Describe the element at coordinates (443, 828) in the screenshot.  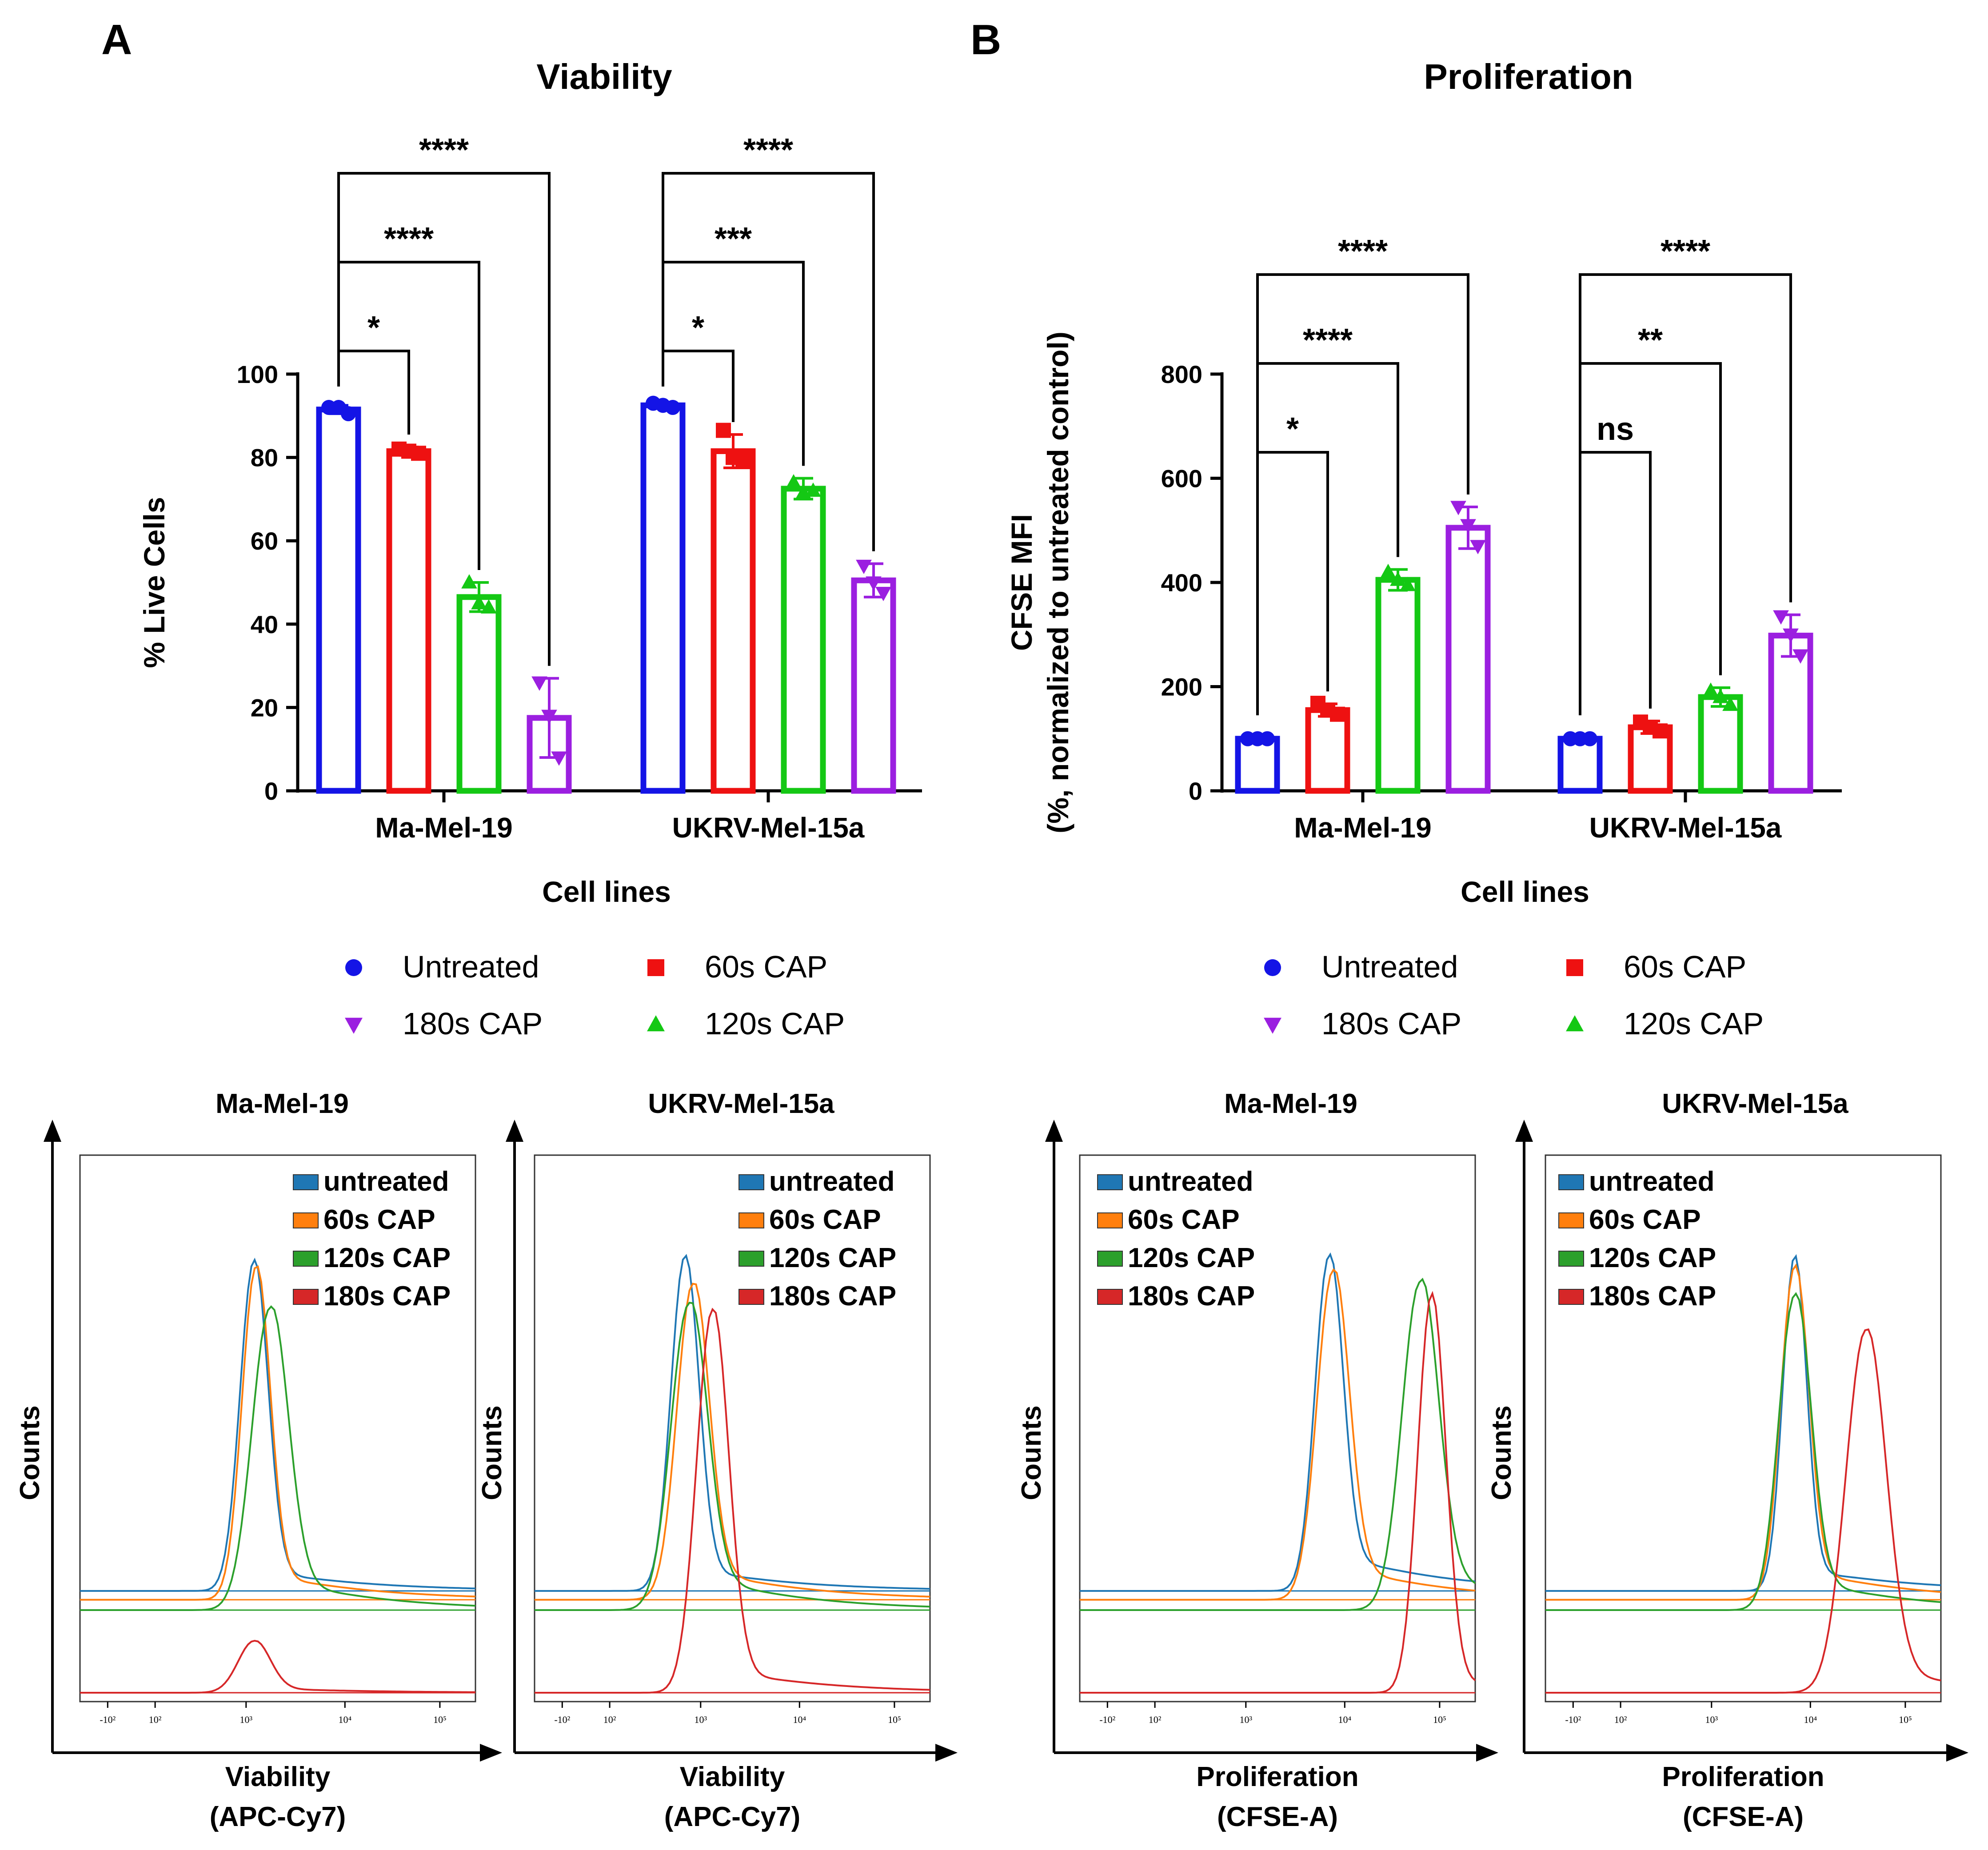
I see `category-label: Ma-Mel-19` at that location.